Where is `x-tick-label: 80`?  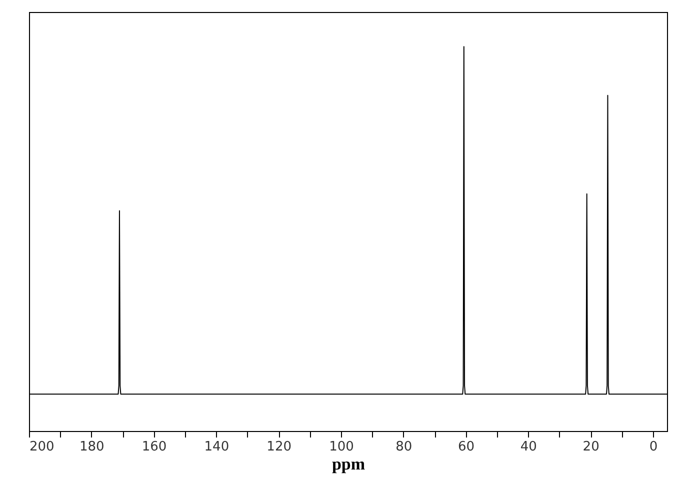
x-tick-label: 80 is located at coordinates (404, 447).